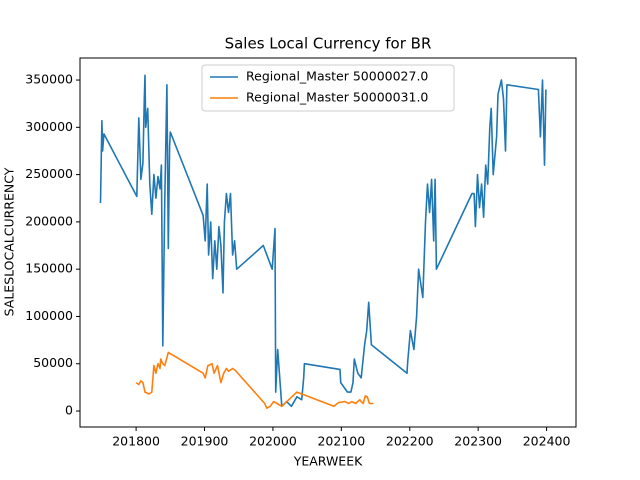 Image resolution: width=640 pixels, height=480 pixels. I want to click on y-tick-label: 50000, so click(53, 362).